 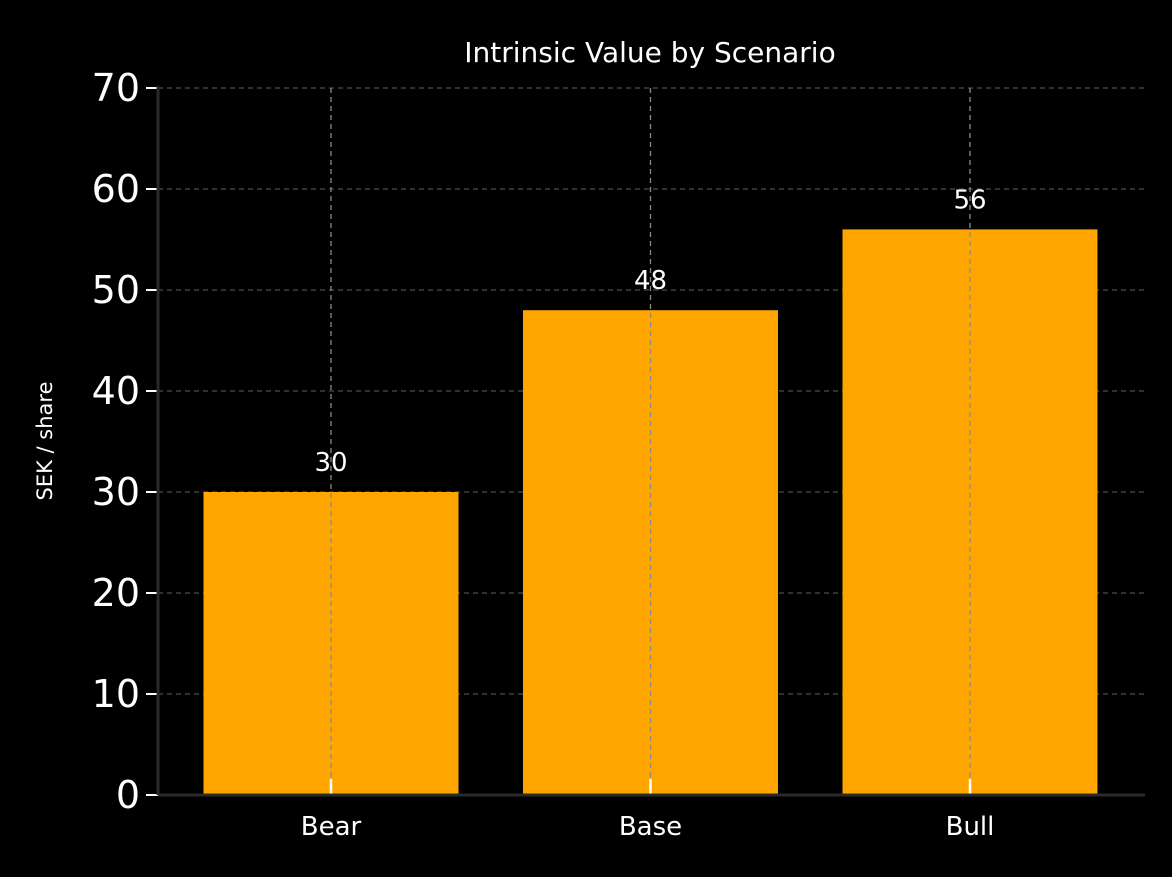 I want to click on y-tick-label: 40, so click(x=116, y=391).